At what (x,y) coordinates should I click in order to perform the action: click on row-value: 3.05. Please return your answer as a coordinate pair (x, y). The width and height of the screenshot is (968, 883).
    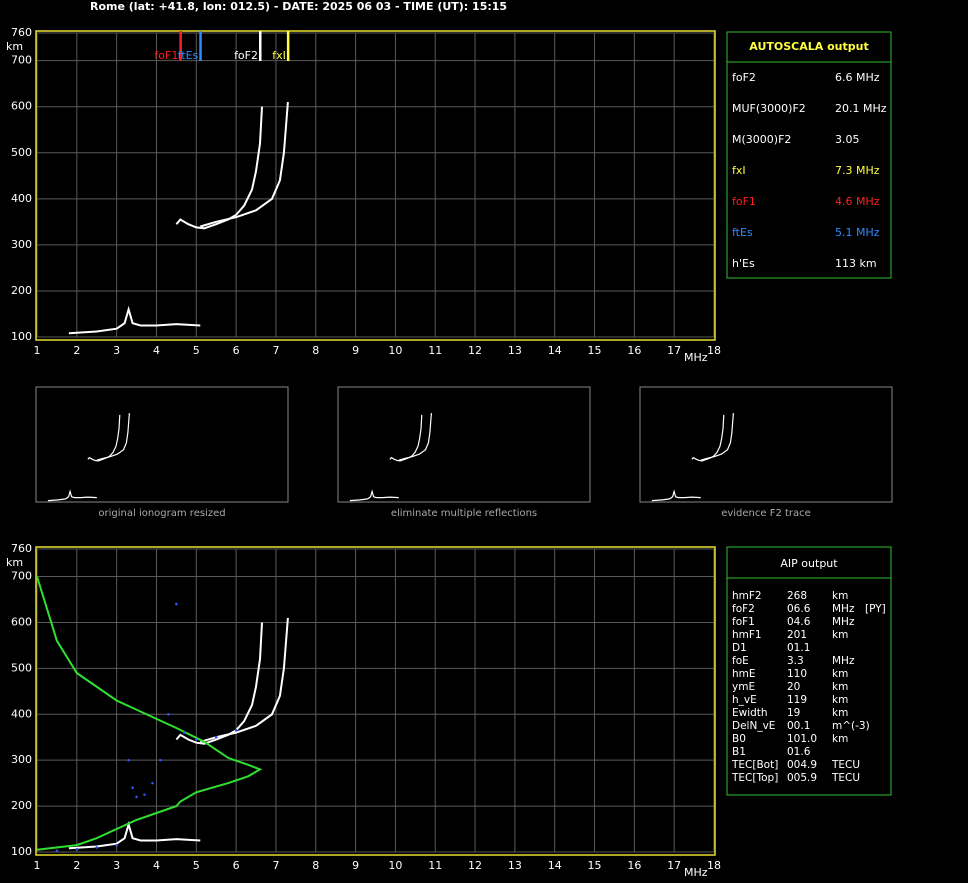
    Looking at the image, I should click on (847, 139).